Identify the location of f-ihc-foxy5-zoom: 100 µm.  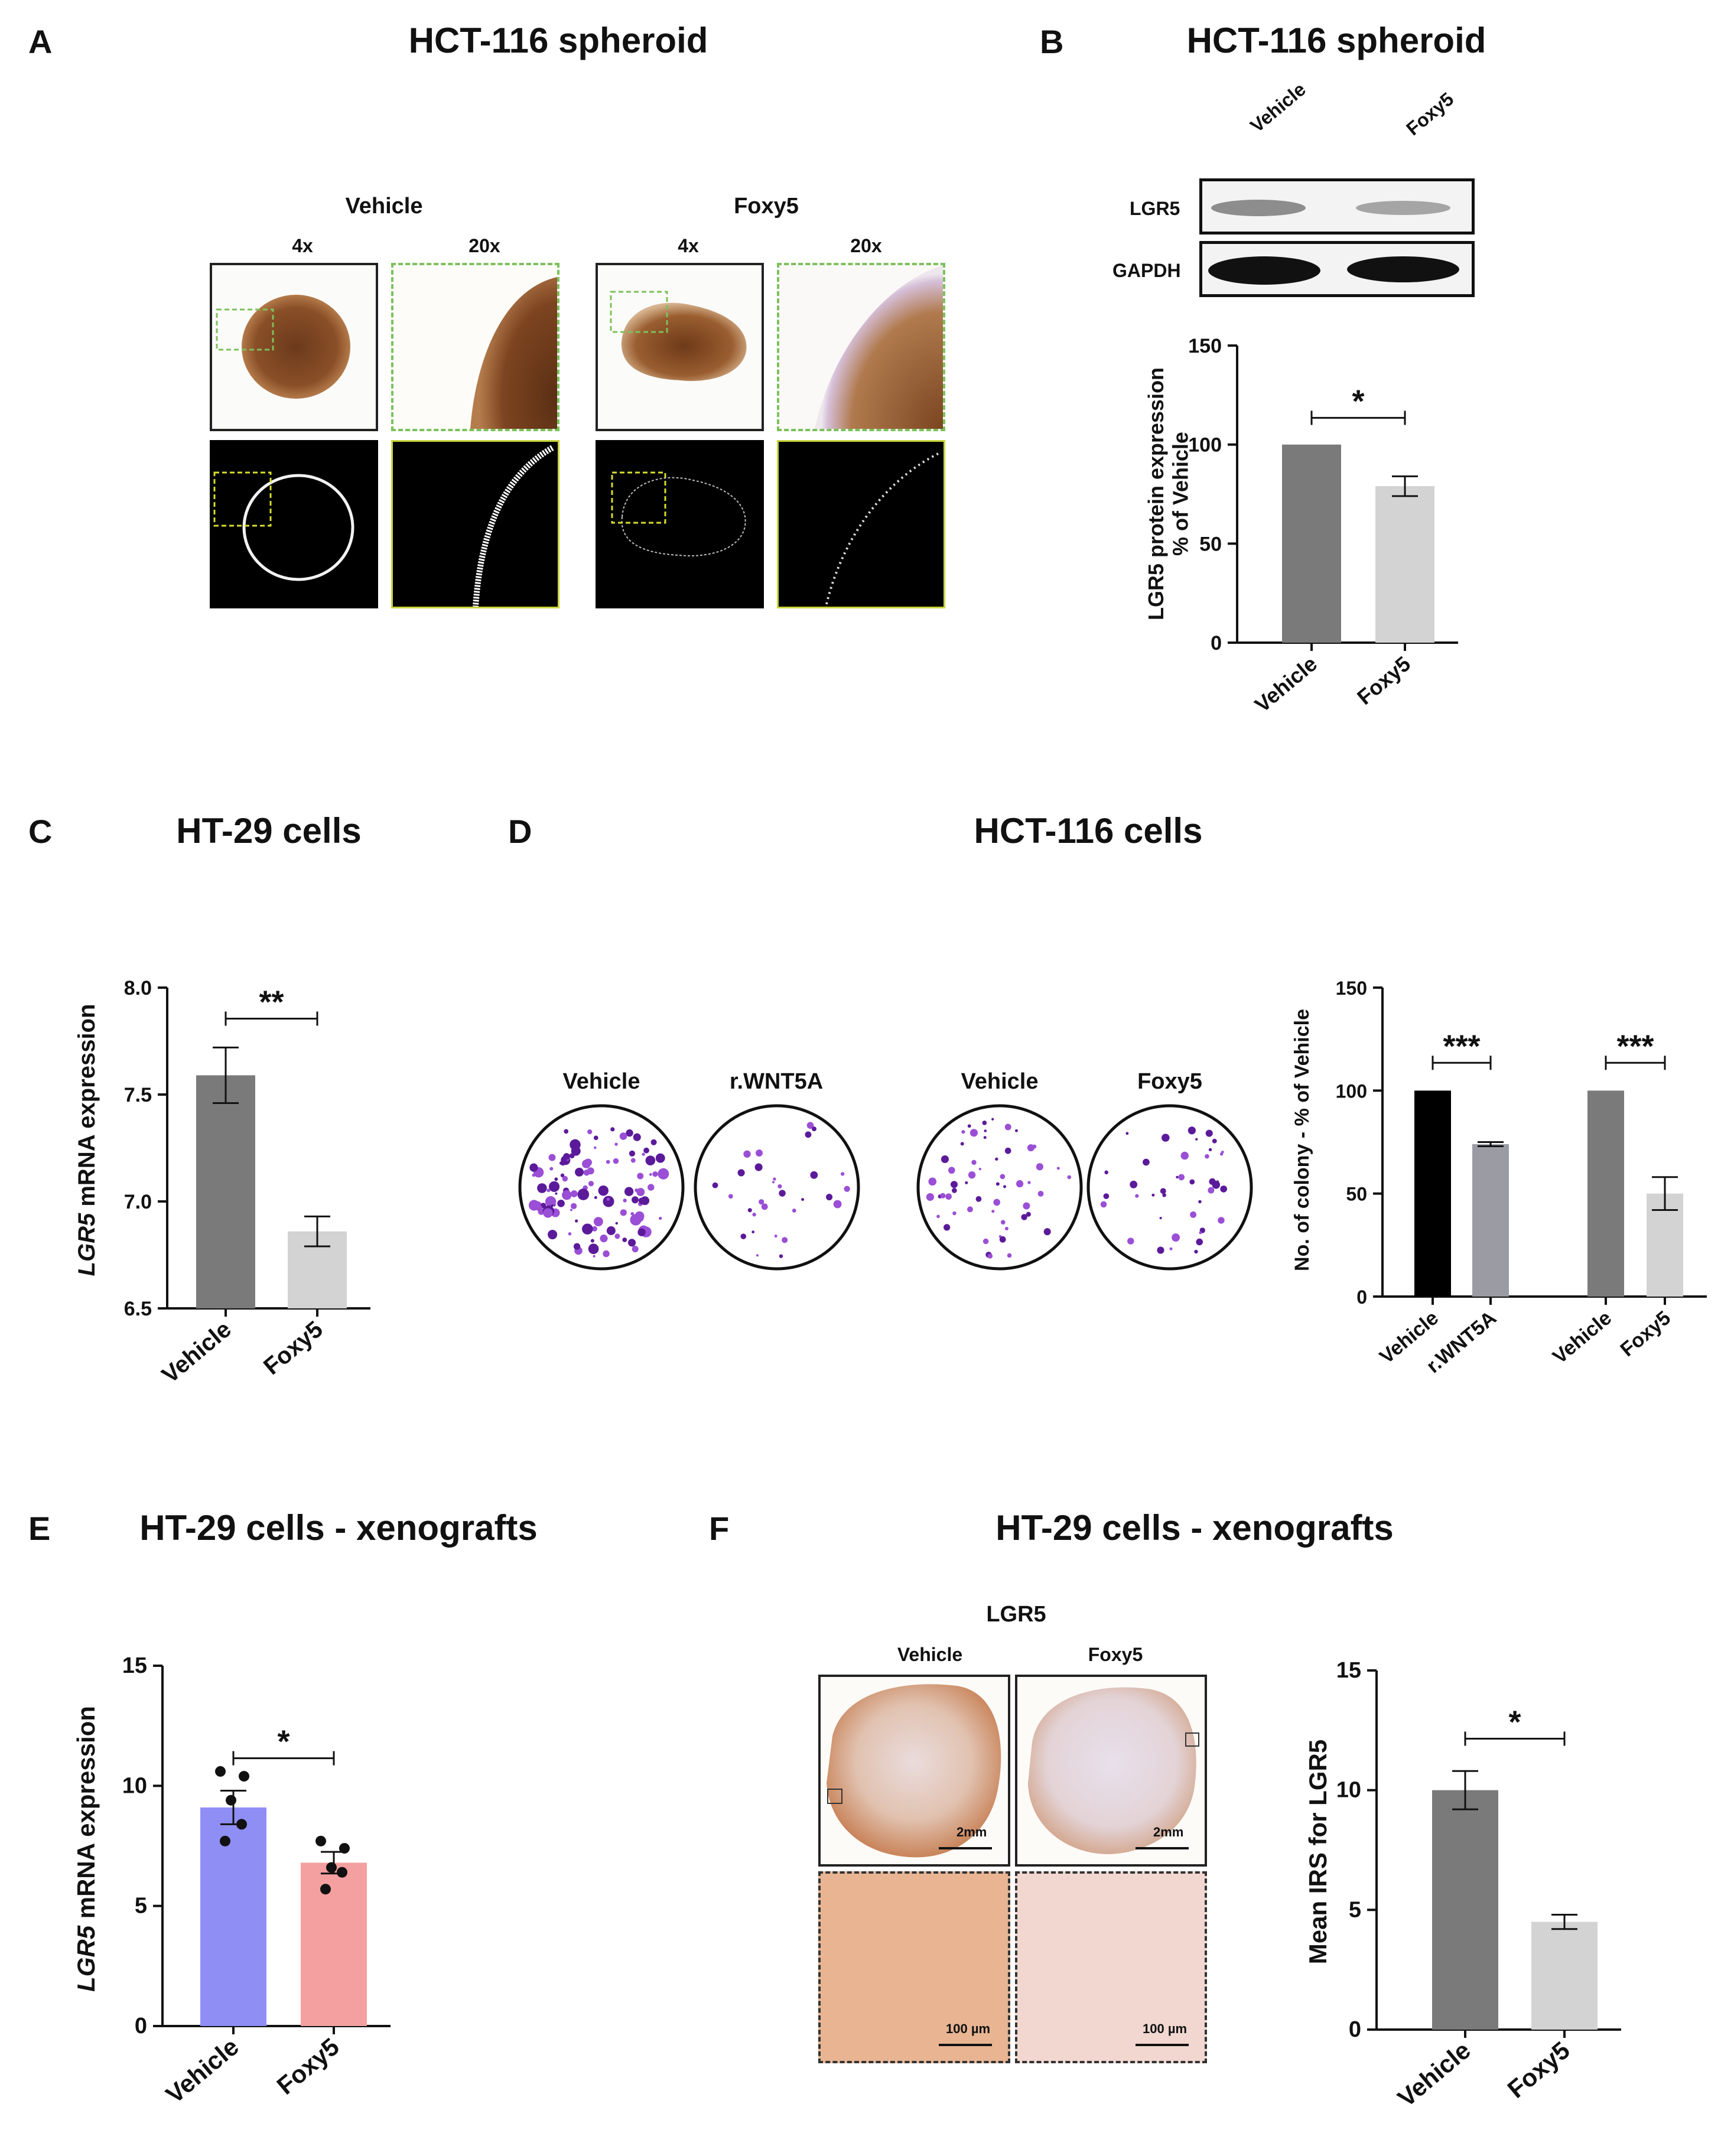
(1111, 1967).